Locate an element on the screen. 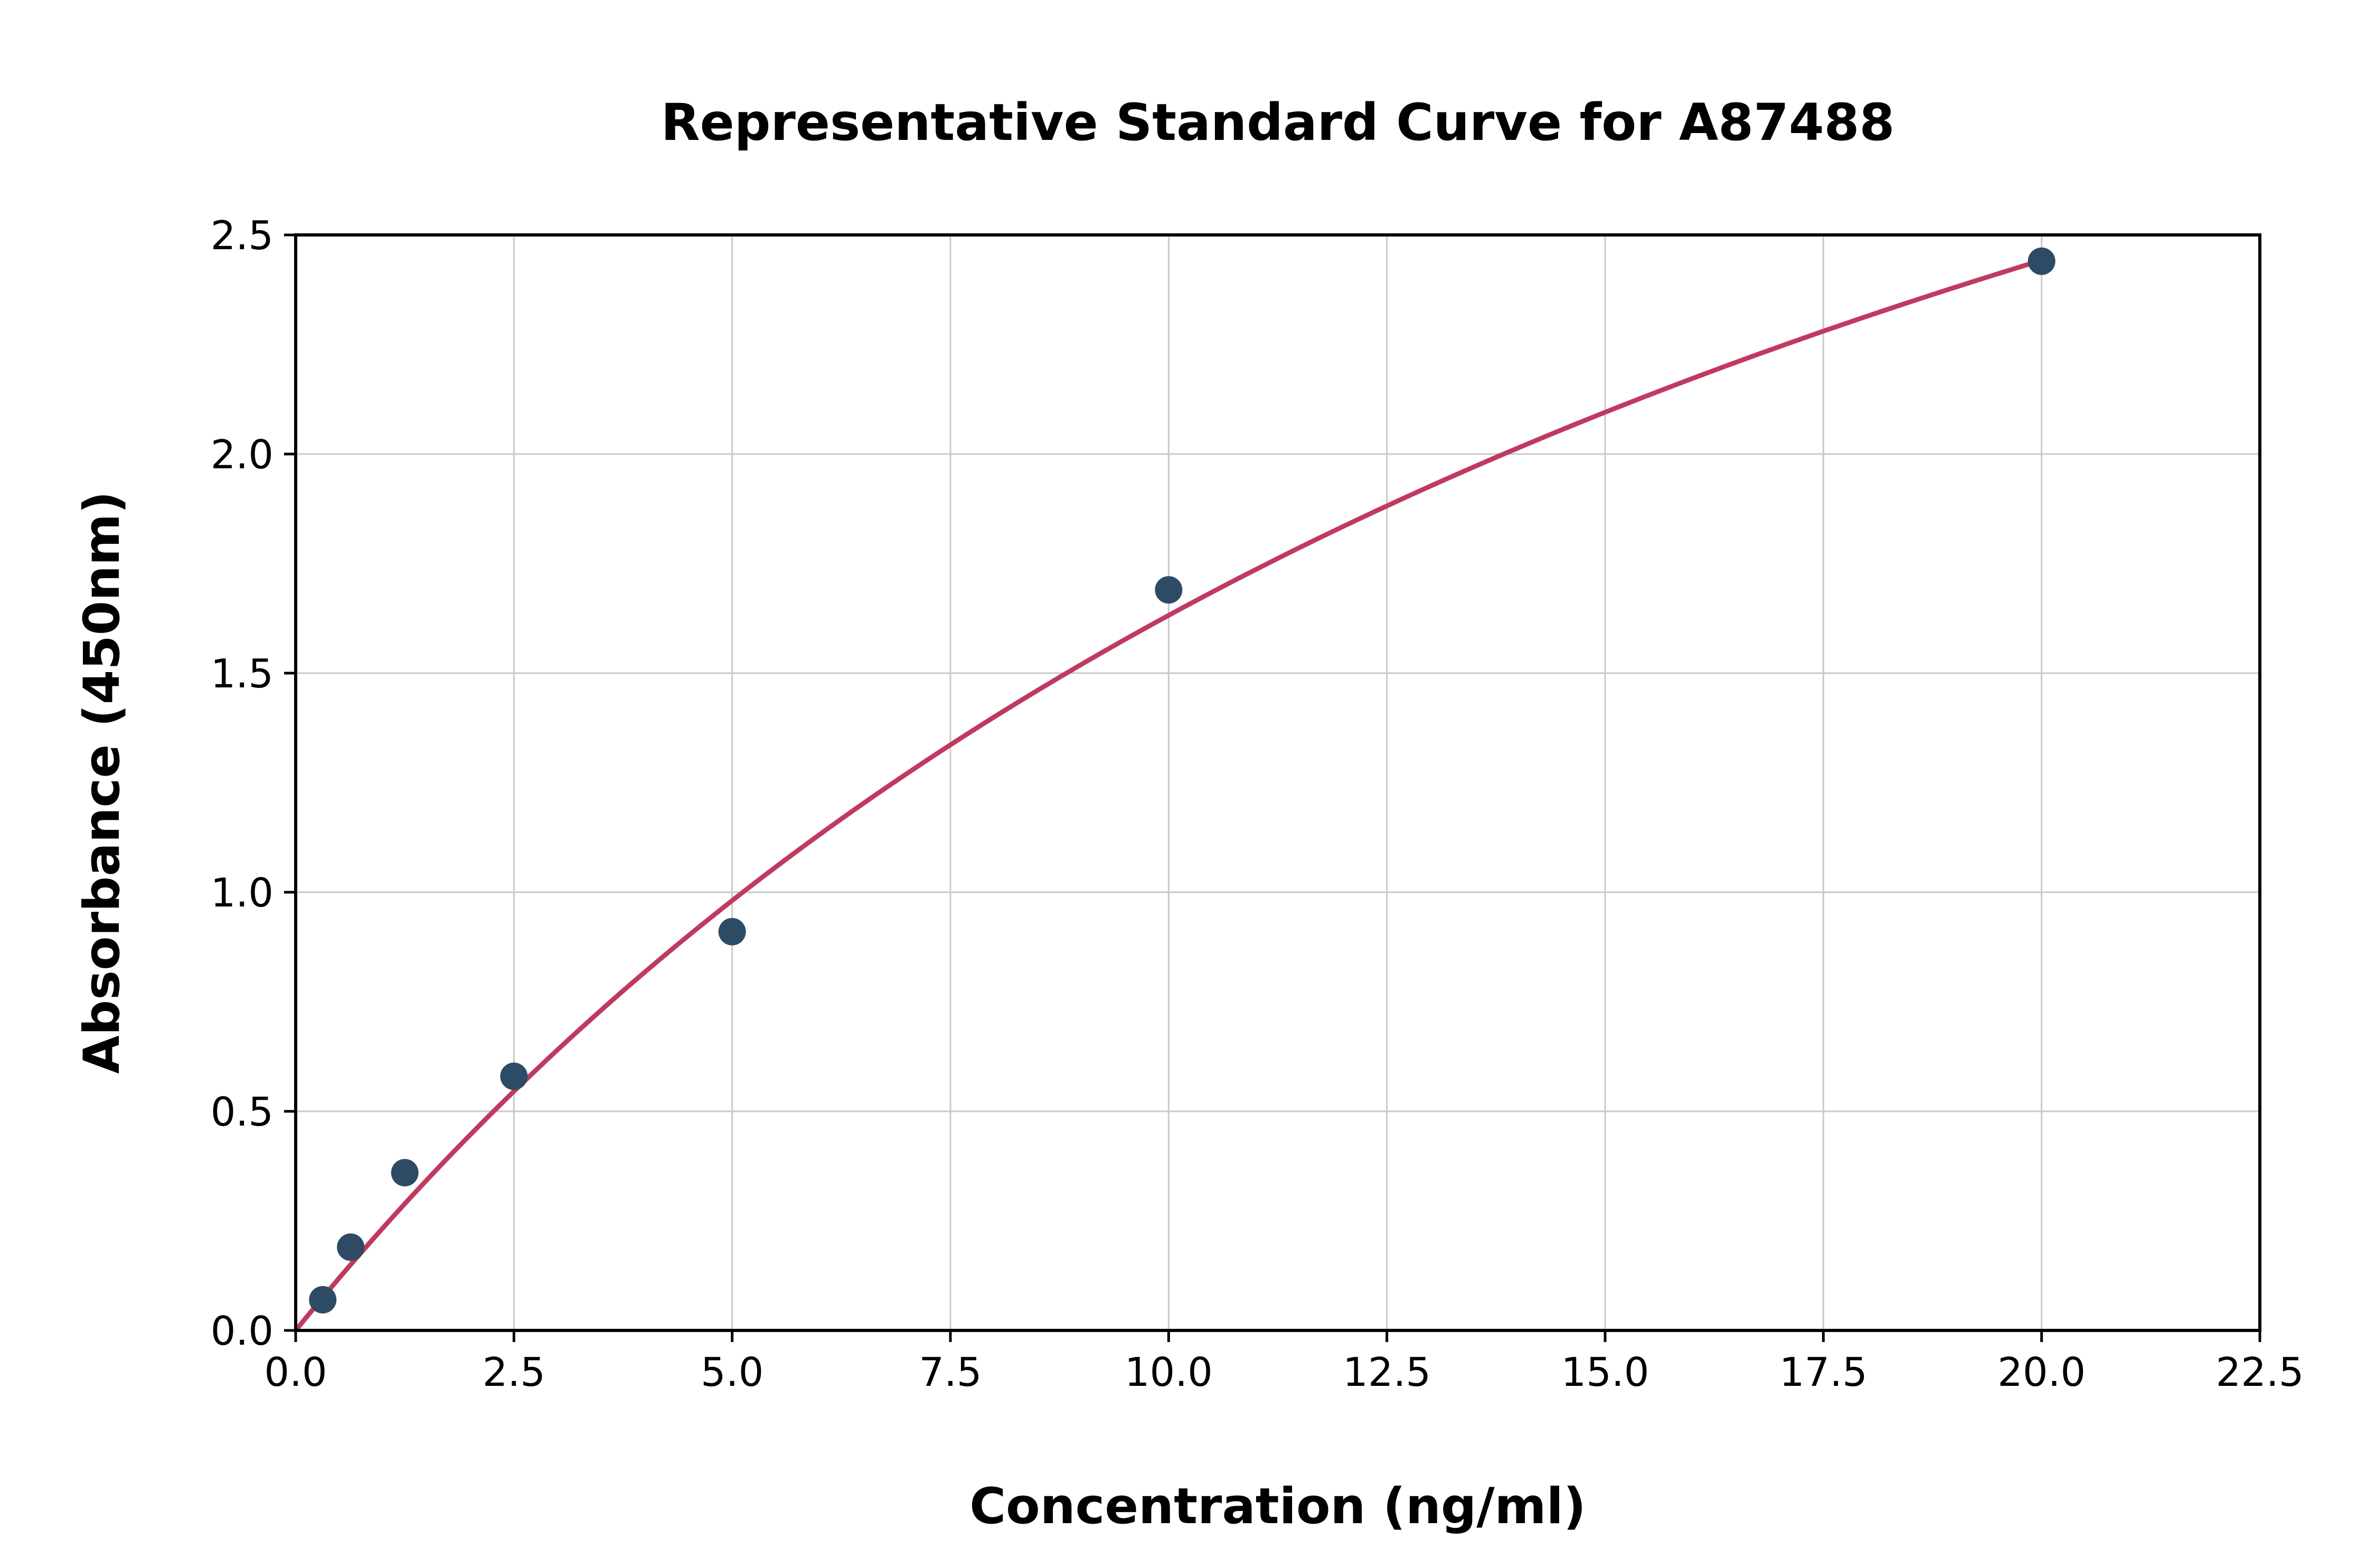 The width and height of the screenshot is (2376, 1568). chart-title: Representative Standard Curve for A87488 is located at coordinates (1278, 122).